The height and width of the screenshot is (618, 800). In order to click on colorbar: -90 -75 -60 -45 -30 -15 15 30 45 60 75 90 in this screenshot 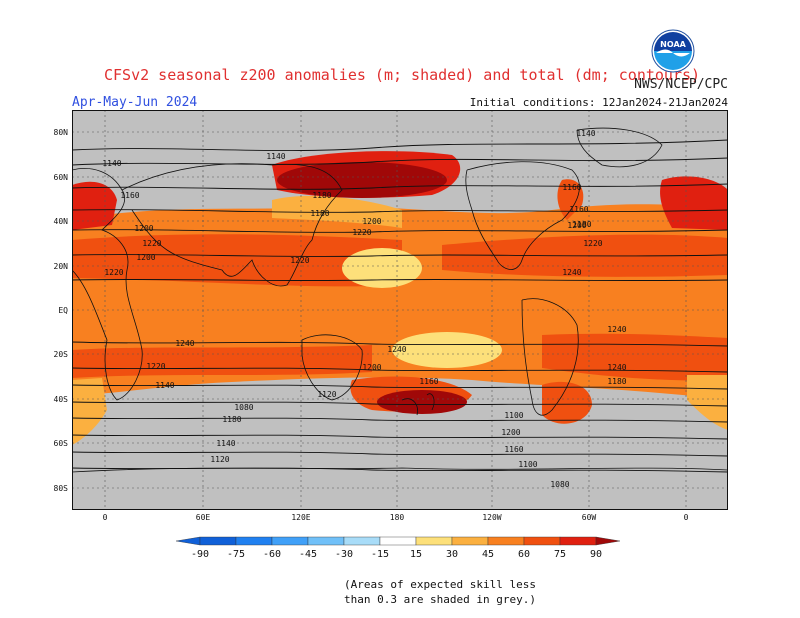, I will do `click(398, 548)`.